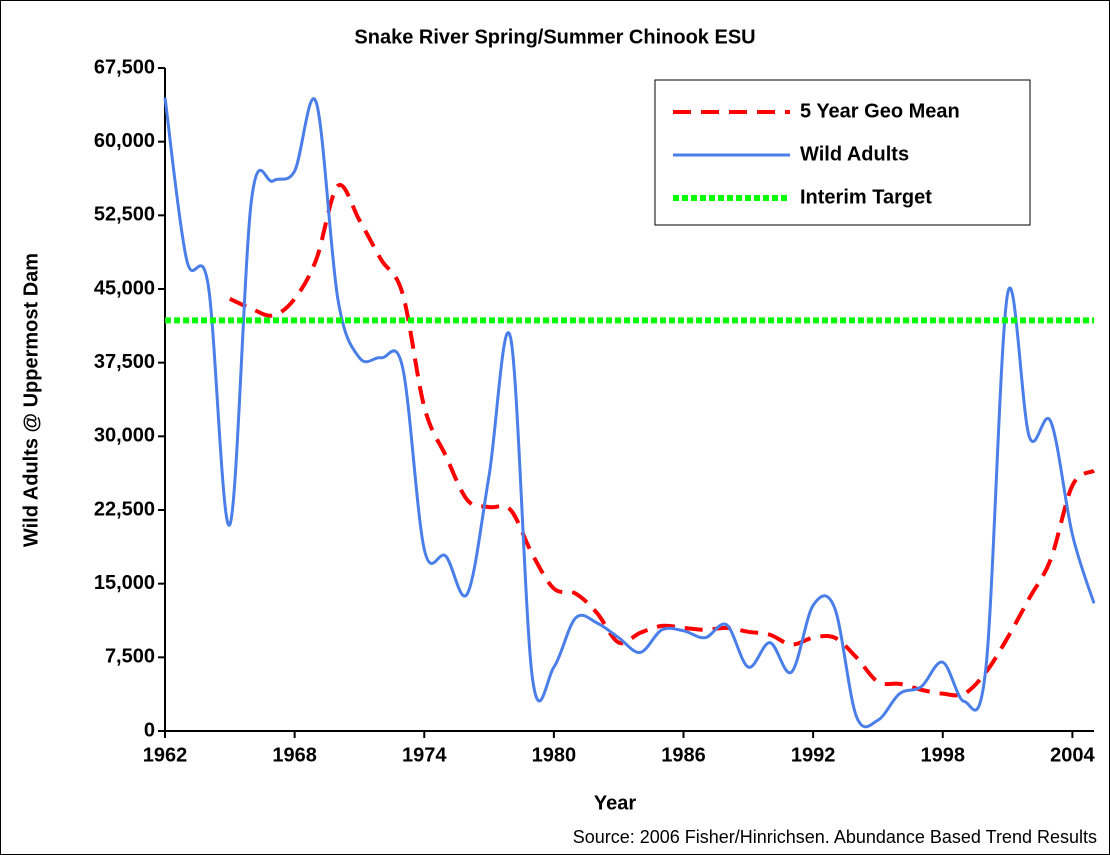  I want to click on legend-label: Wild Adults, so click(854, 154).